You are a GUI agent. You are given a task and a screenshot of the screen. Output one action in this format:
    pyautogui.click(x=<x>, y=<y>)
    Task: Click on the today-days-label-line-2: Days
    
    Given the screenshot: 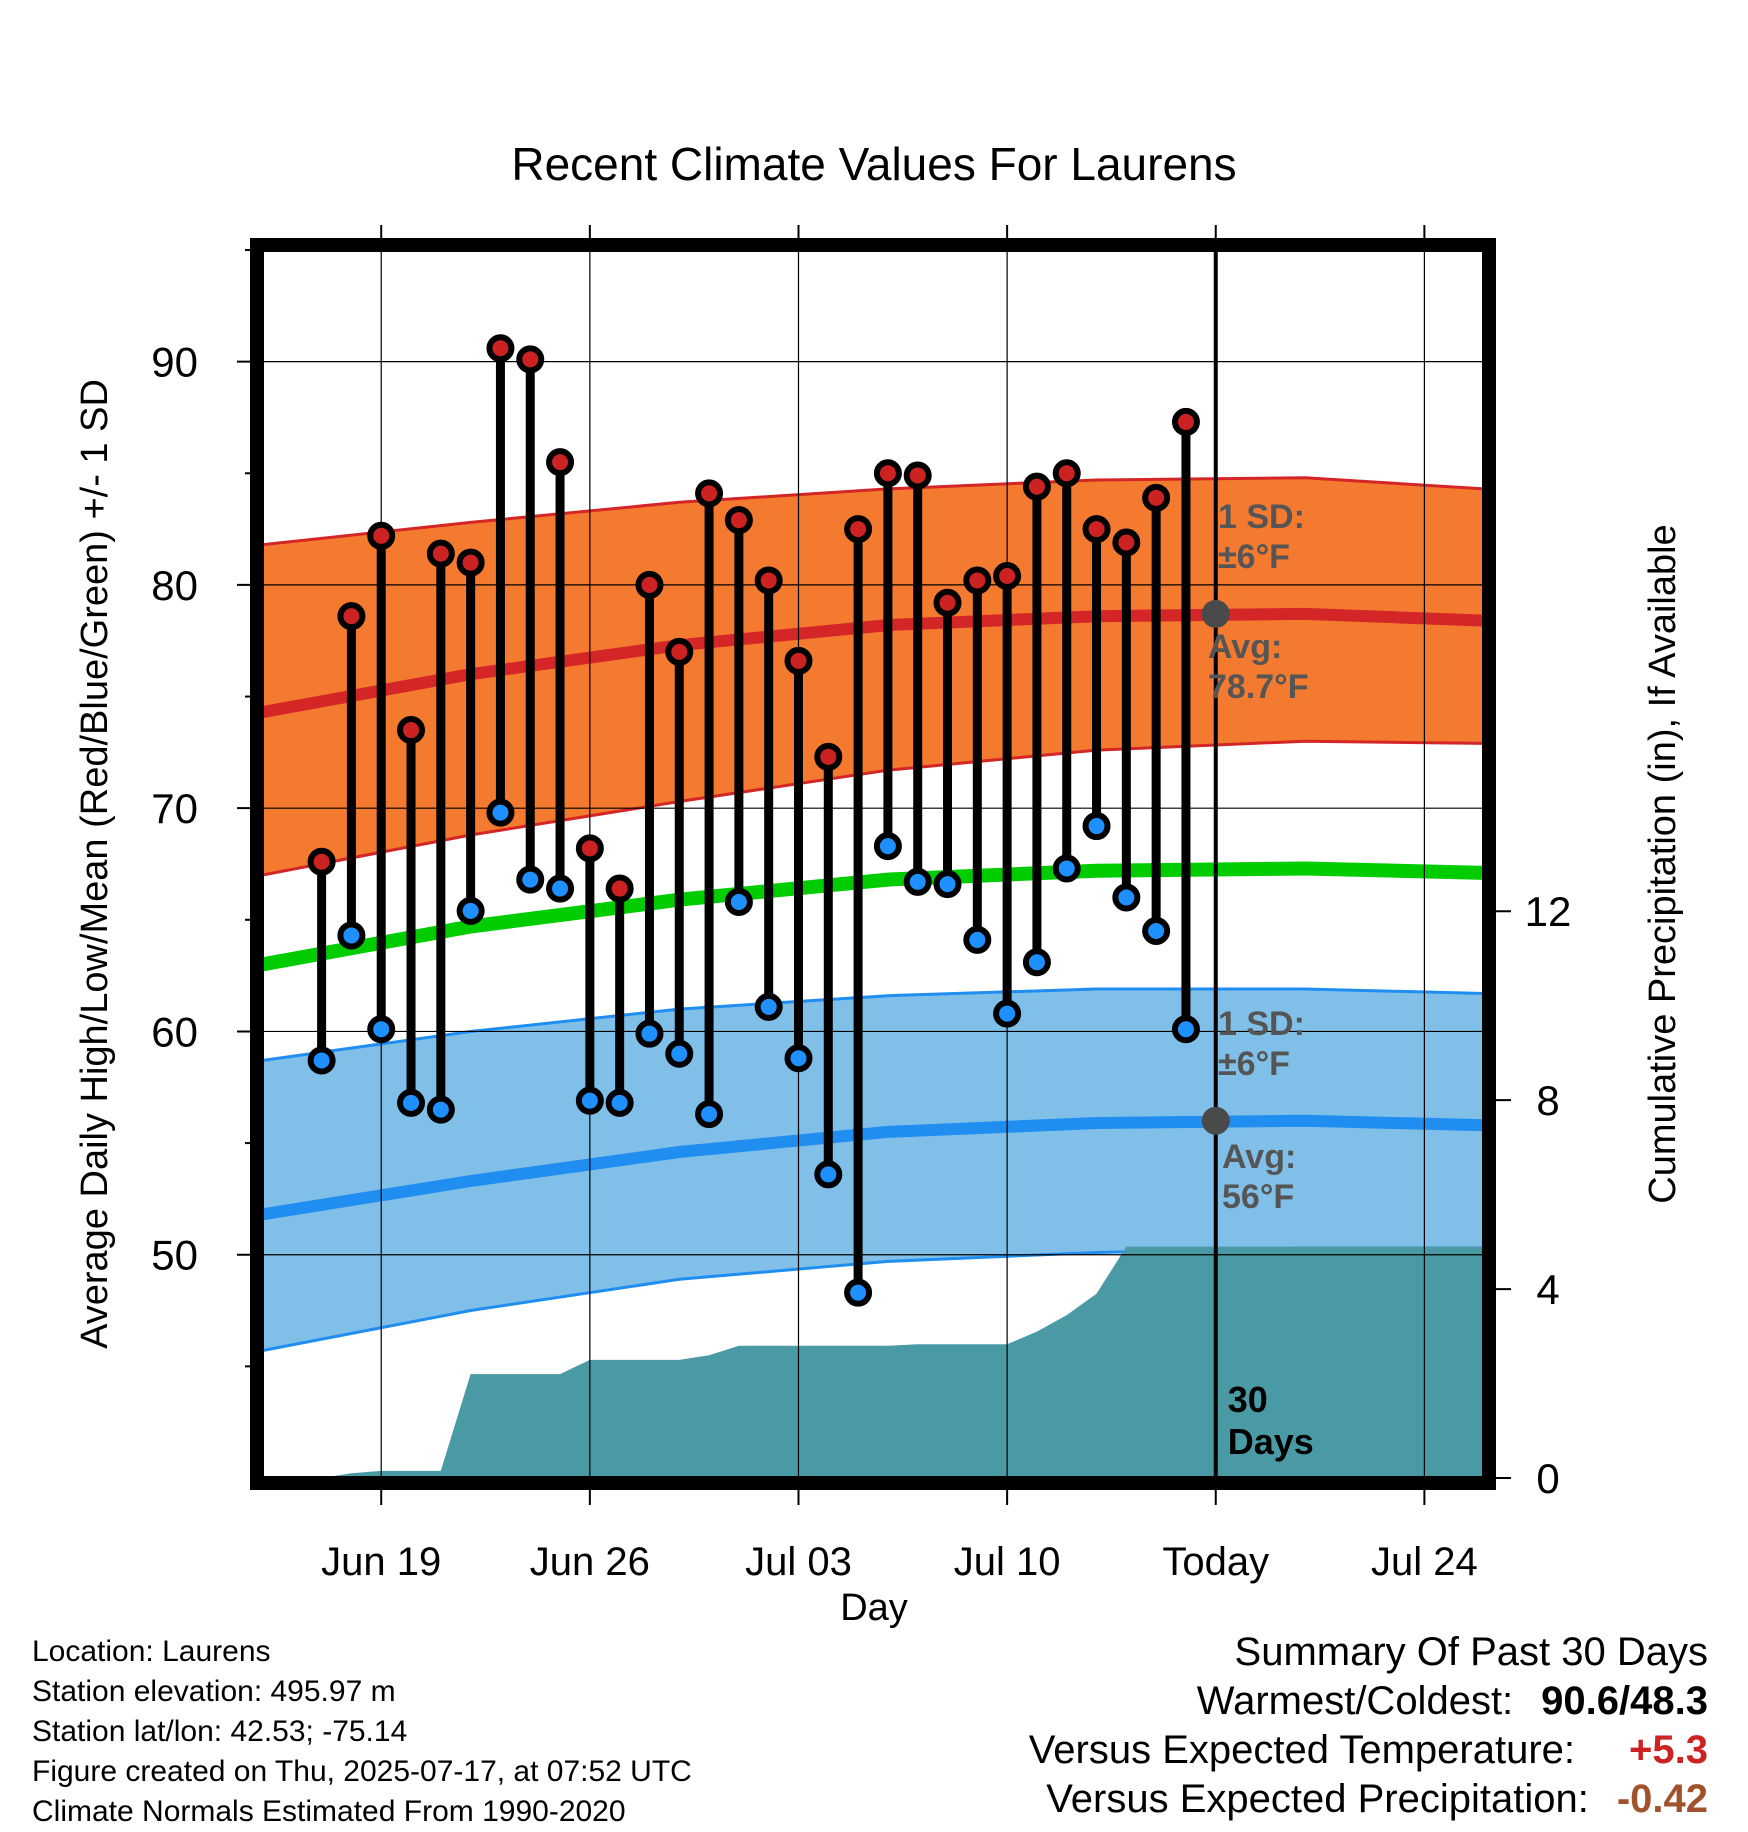 What is the action you would take?
    pyautogui.click(x=1271, y=1441)
    